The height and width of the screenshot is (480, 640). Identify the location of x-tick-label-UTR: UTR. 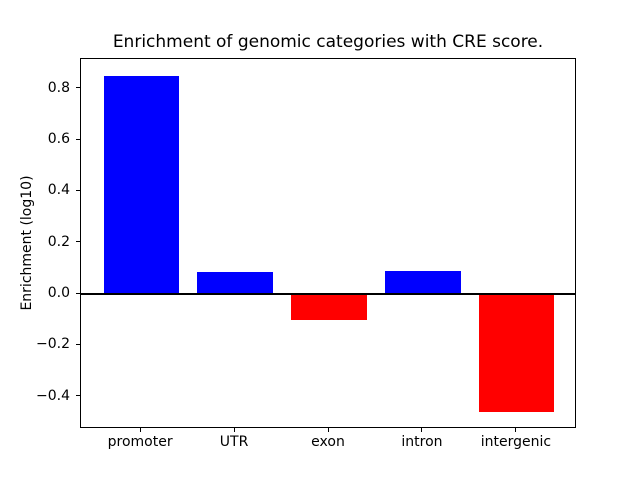
(234, 442).